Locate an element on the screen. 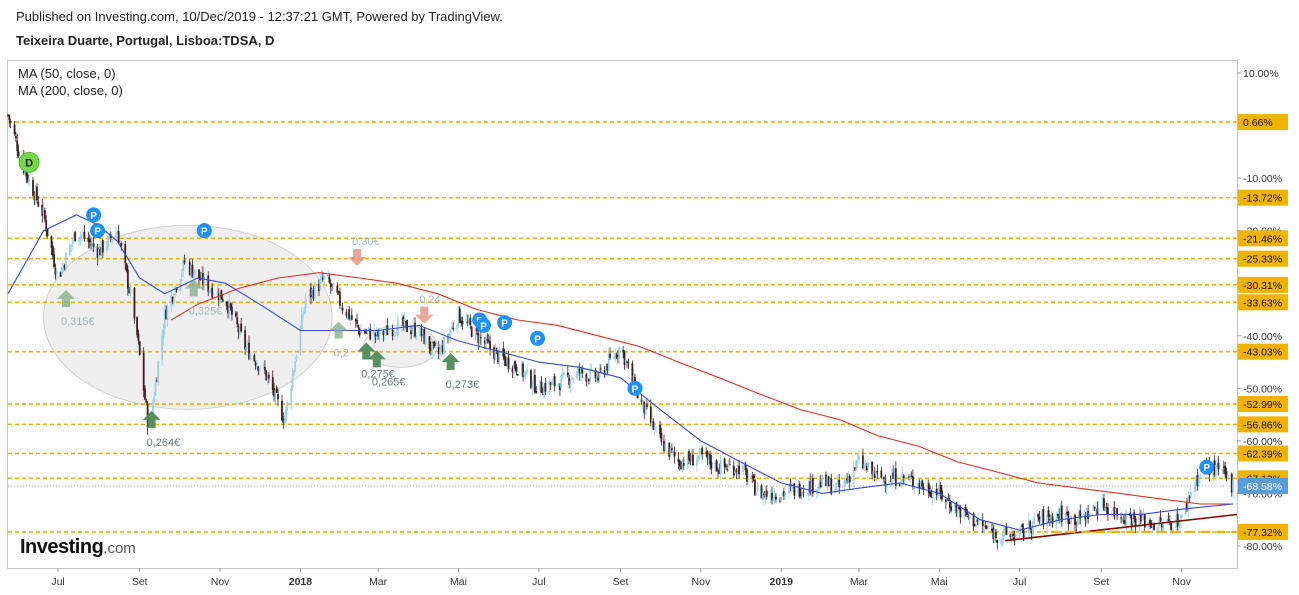  level-label: -77.32% is located at coordinates (1262, 533).